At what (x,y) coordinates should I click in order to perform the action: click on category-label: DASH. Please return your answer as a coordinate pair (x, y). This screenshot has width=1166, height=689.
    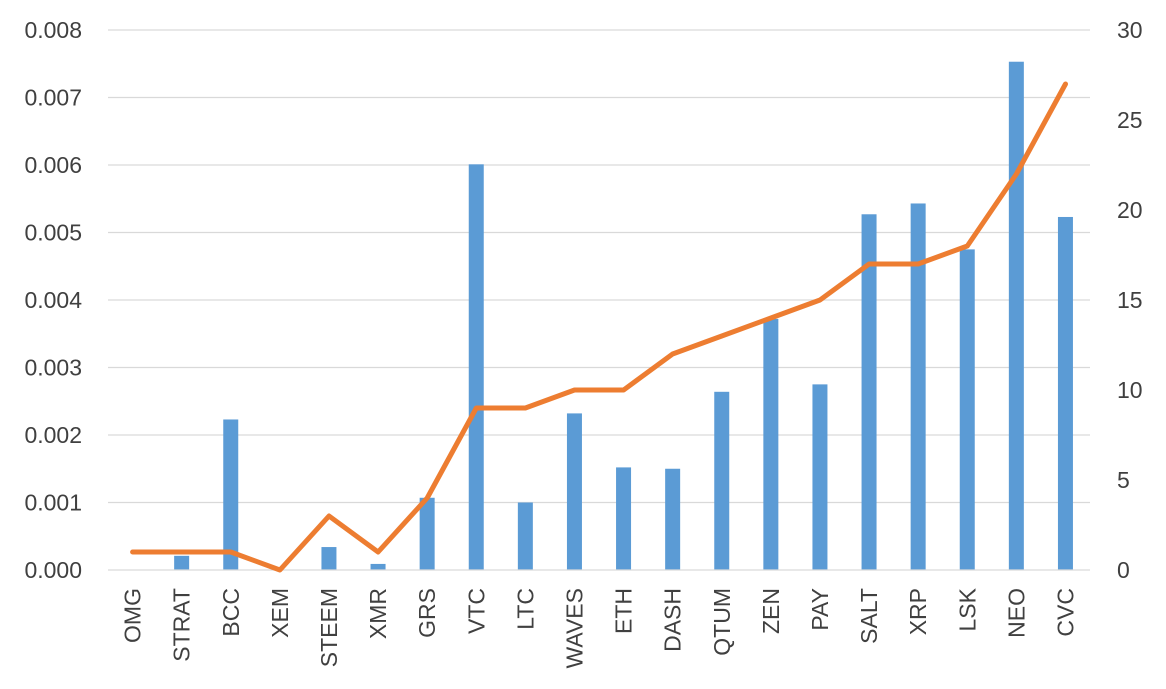
    Looking at the image, I should click on (673, 620).